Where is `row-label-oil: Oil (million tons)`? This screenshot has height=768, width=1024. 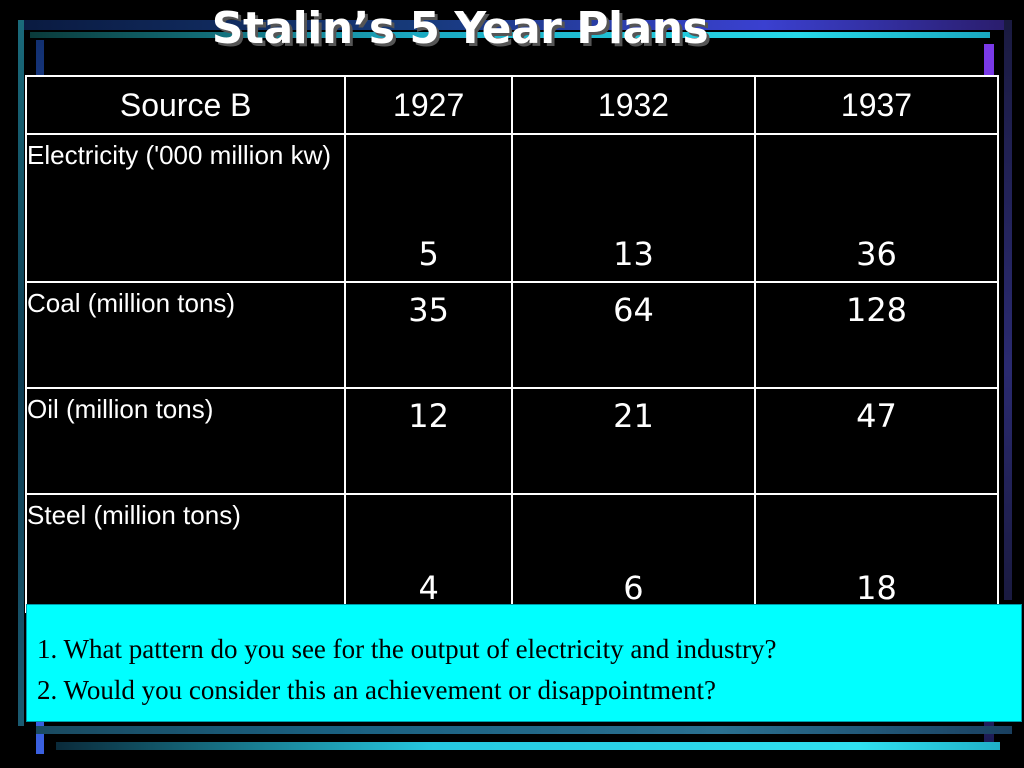 row-label-oil: Oil (million tons) is located at coordinates (185, 441).